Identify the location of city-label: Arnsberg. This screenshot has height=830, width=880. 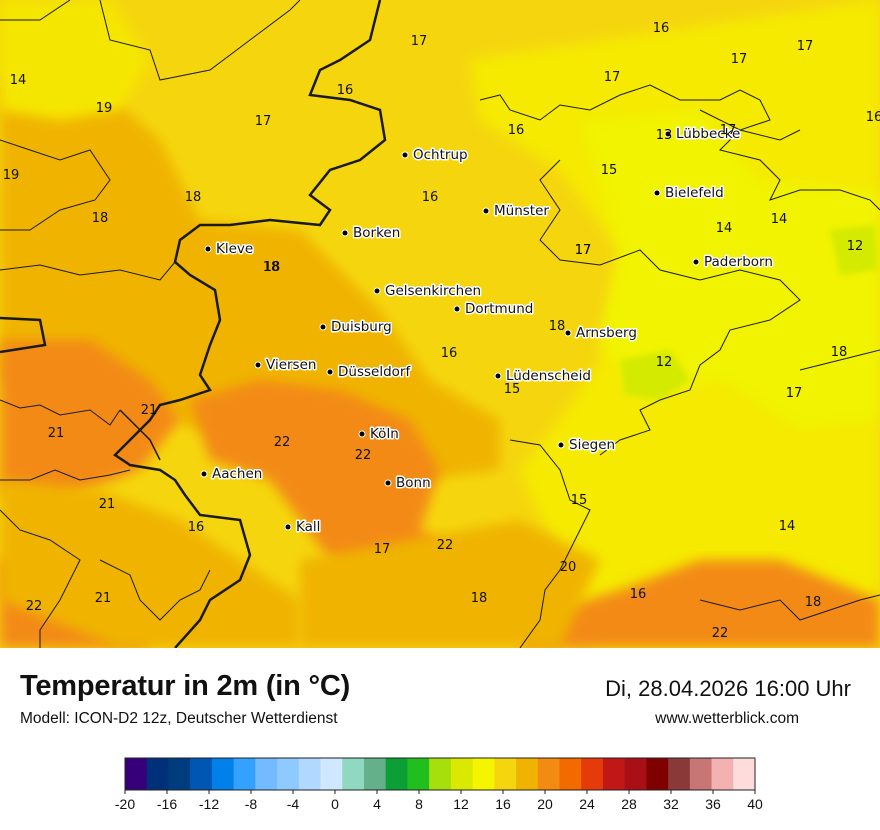
(606, 333).